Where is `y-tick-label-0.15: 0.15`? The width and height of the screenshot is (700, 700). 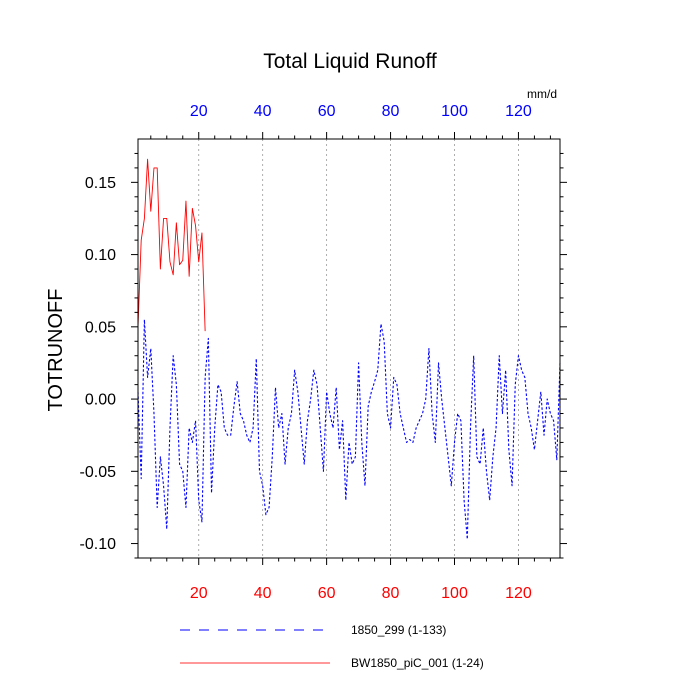 y-tick-label-0.15: 0.15 is located at coordinates (100, 183).